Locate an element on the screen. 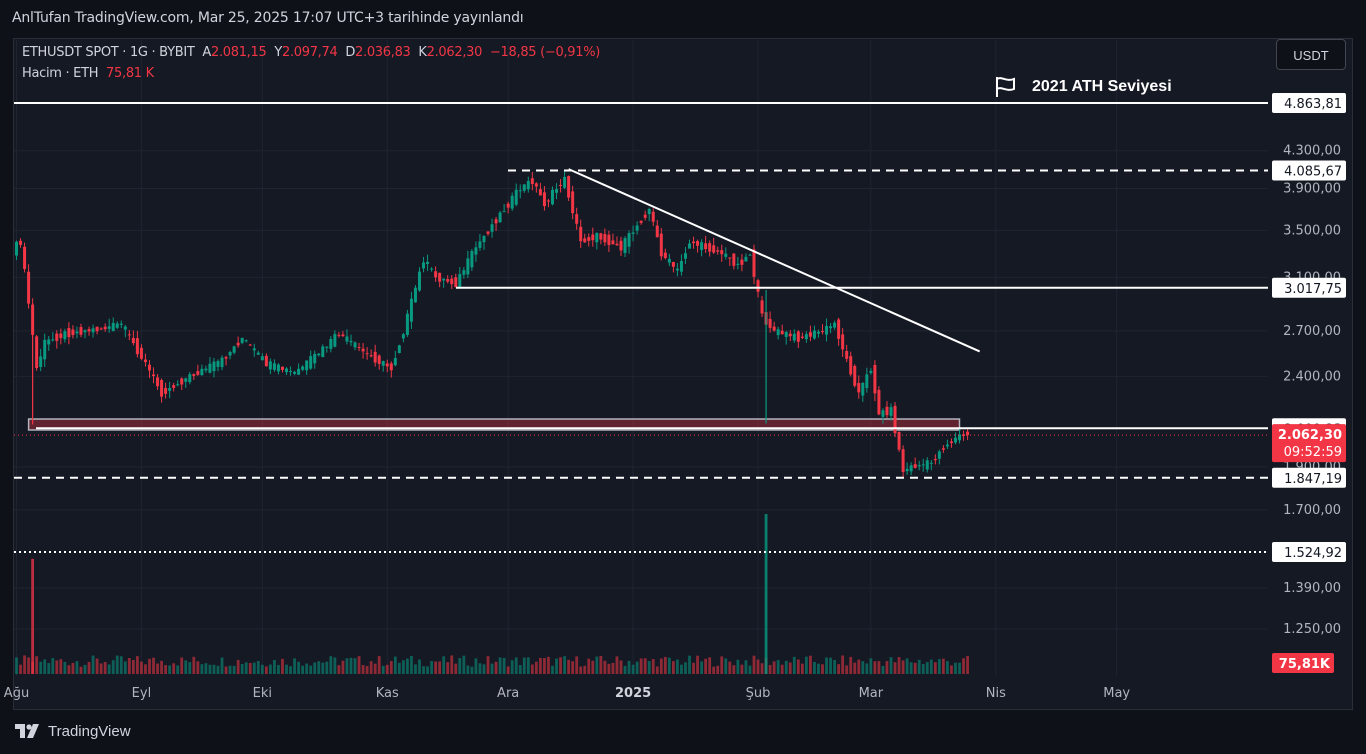  descending-trendline is located at coordinates (774, 260).